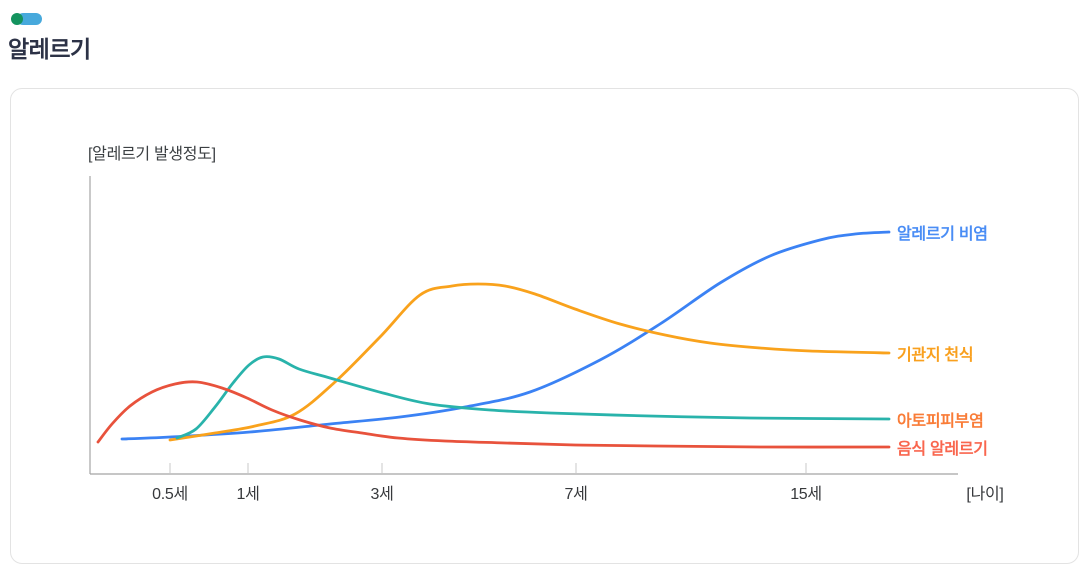  I want to click on toggle-badge-icon, so click(28, 19).